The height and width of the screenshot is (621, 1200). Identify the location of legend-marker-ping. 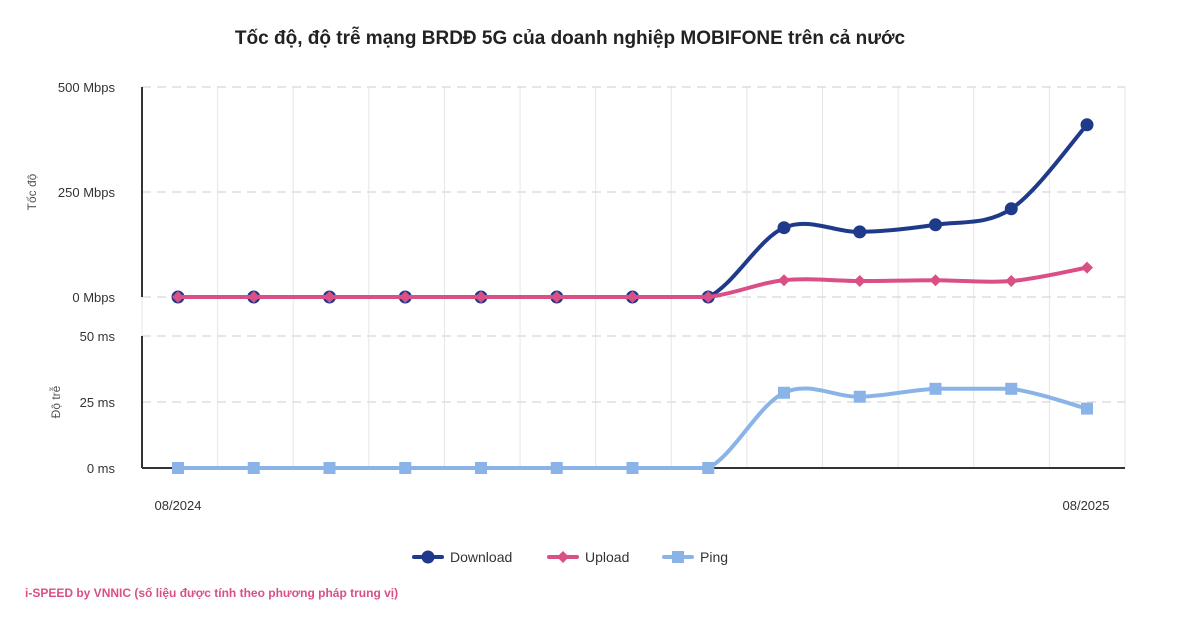
(678, 557).